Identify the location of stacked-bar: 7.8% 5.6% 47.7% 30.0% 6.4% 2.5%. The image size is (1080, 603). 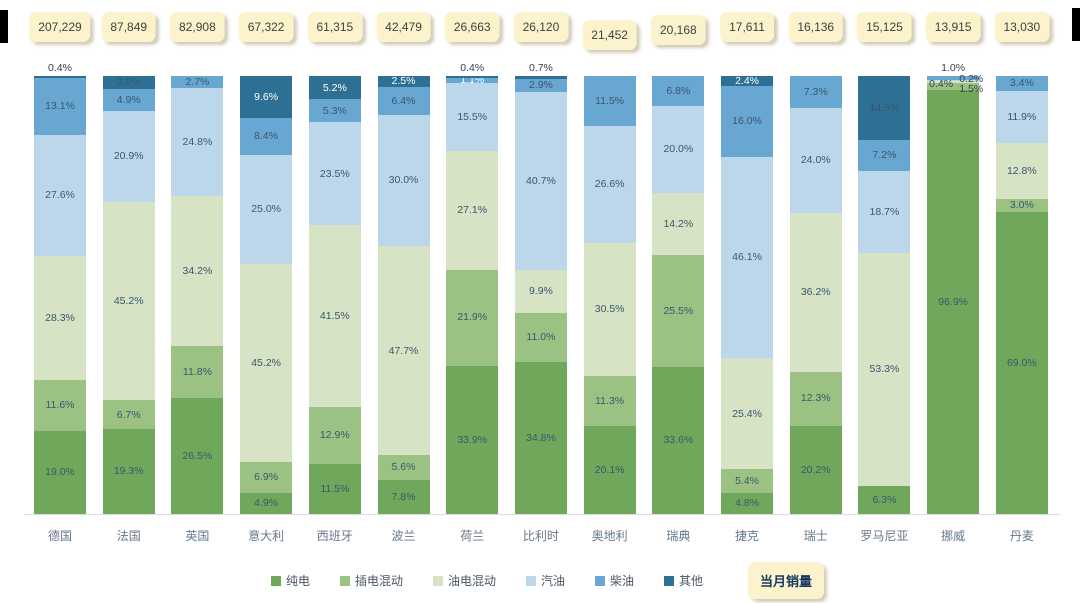
(403, 295).